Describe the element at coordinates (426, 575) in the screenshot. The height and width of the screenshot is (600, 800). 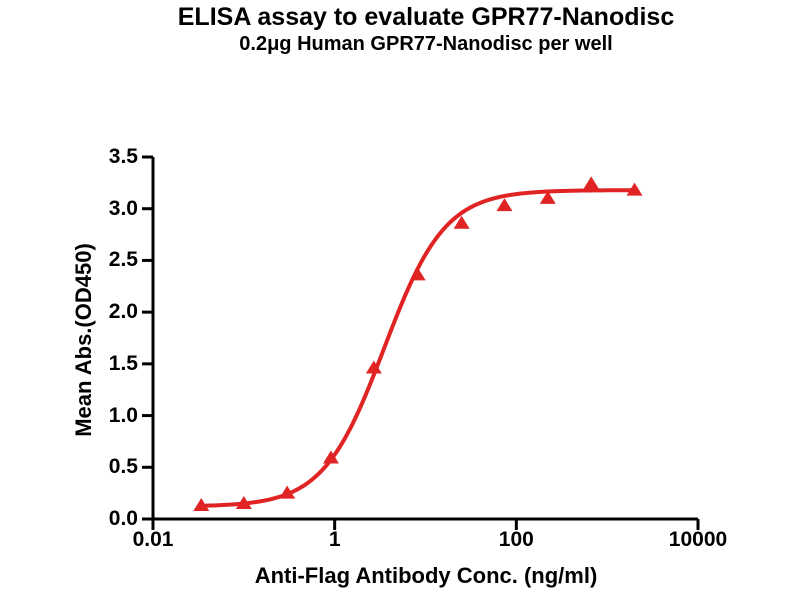
I see `x-axis-label: Anti-Flag Antibody Conc. (ng/ml)` at that location.